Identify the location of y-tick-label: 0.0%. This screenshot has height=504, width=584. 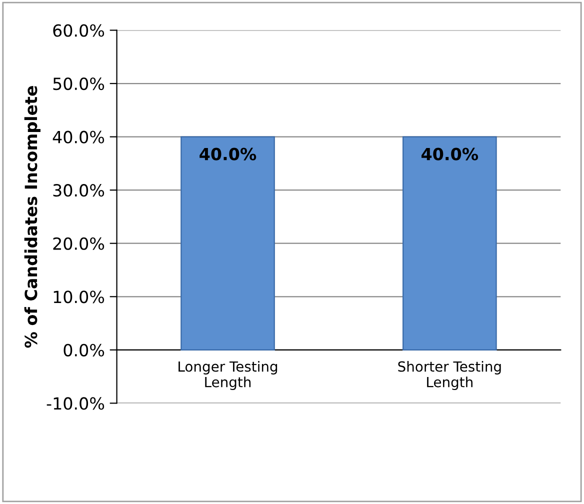
(84, 350).